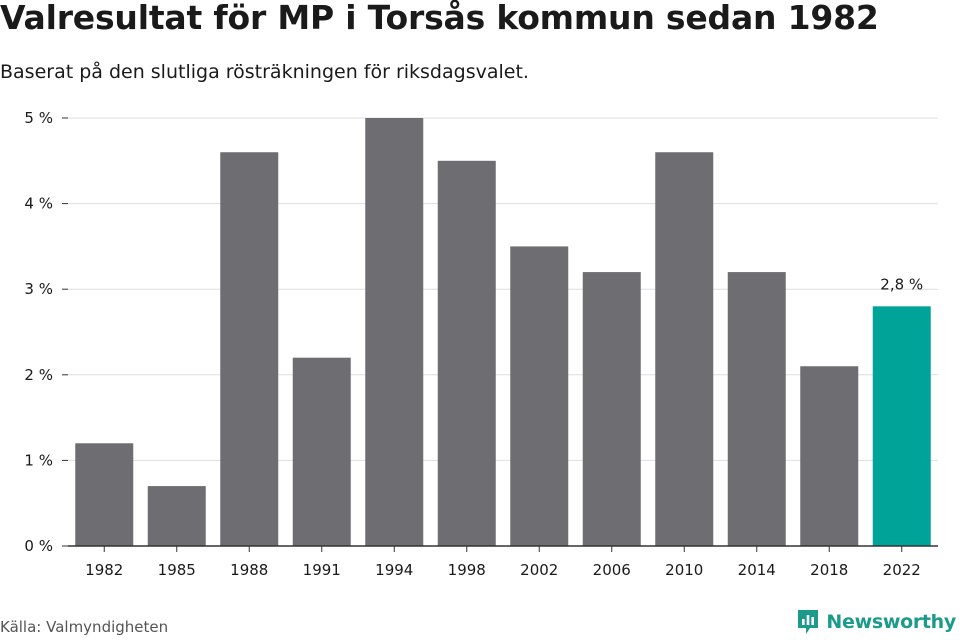 The width and height of the screenshot is (960, 640). What do you see at coordinates (902, 570) in the screenshot?
I see `x-tick-label: 2022` at bounding box center [902, 570].